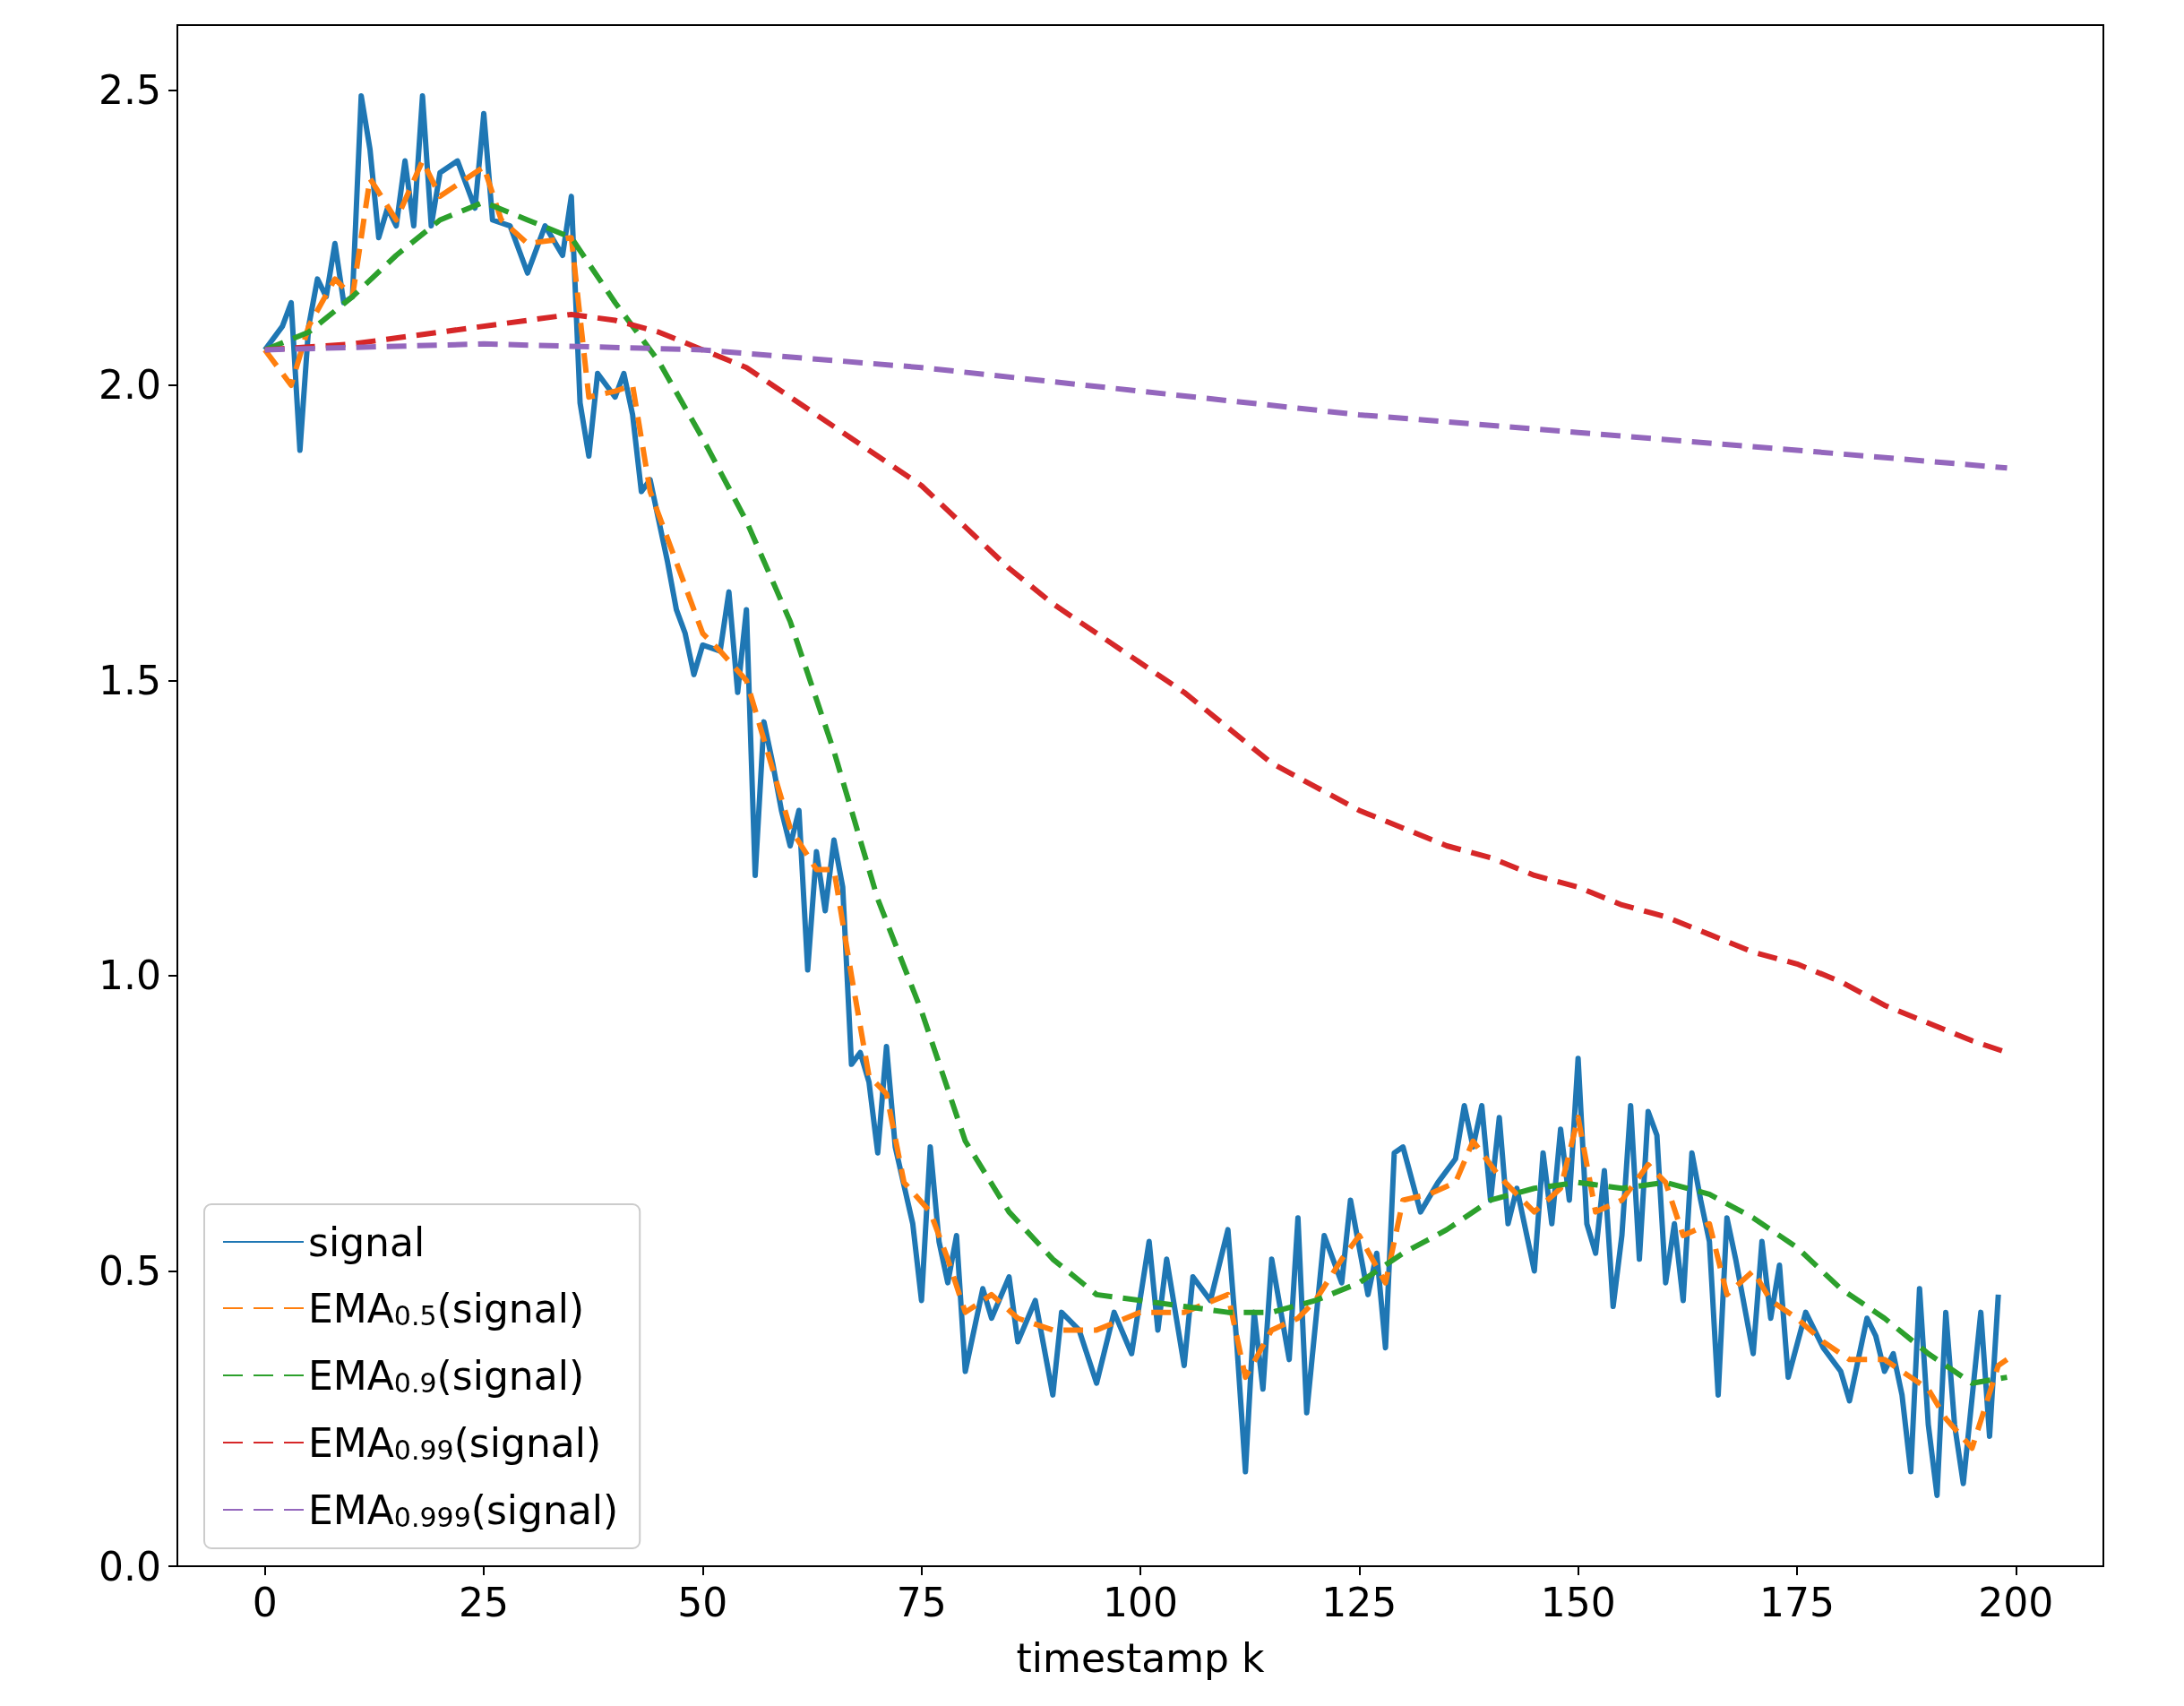 Image resolution: width=2184 pixels, height=1706 pixels. I want to click on x-tick-label: 0, so click(265, 1602).